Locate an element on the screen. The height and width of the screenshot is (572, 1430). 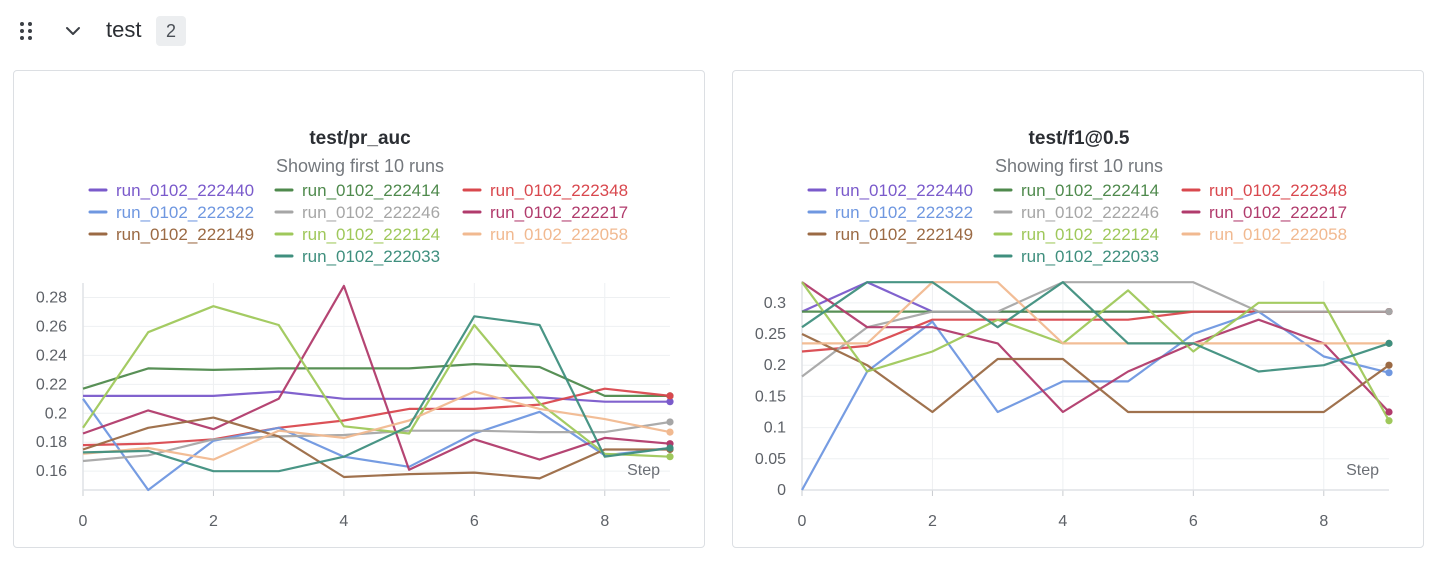
drag-handle-icon is located at coordinates (27, 31).